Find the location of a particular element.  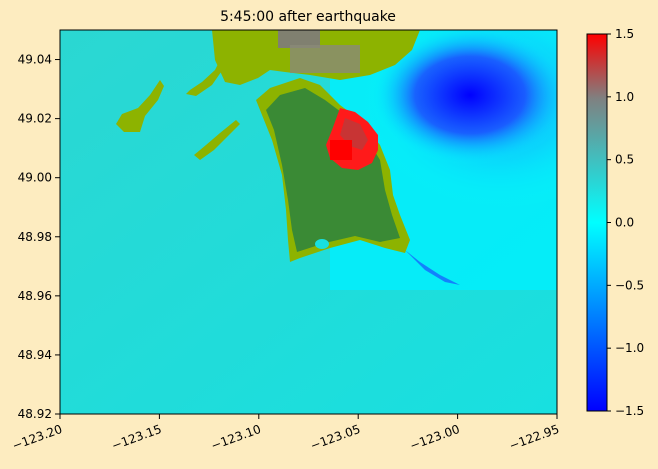

colorbar-tick-label: 0.0 is located at coordinates (624, 223).